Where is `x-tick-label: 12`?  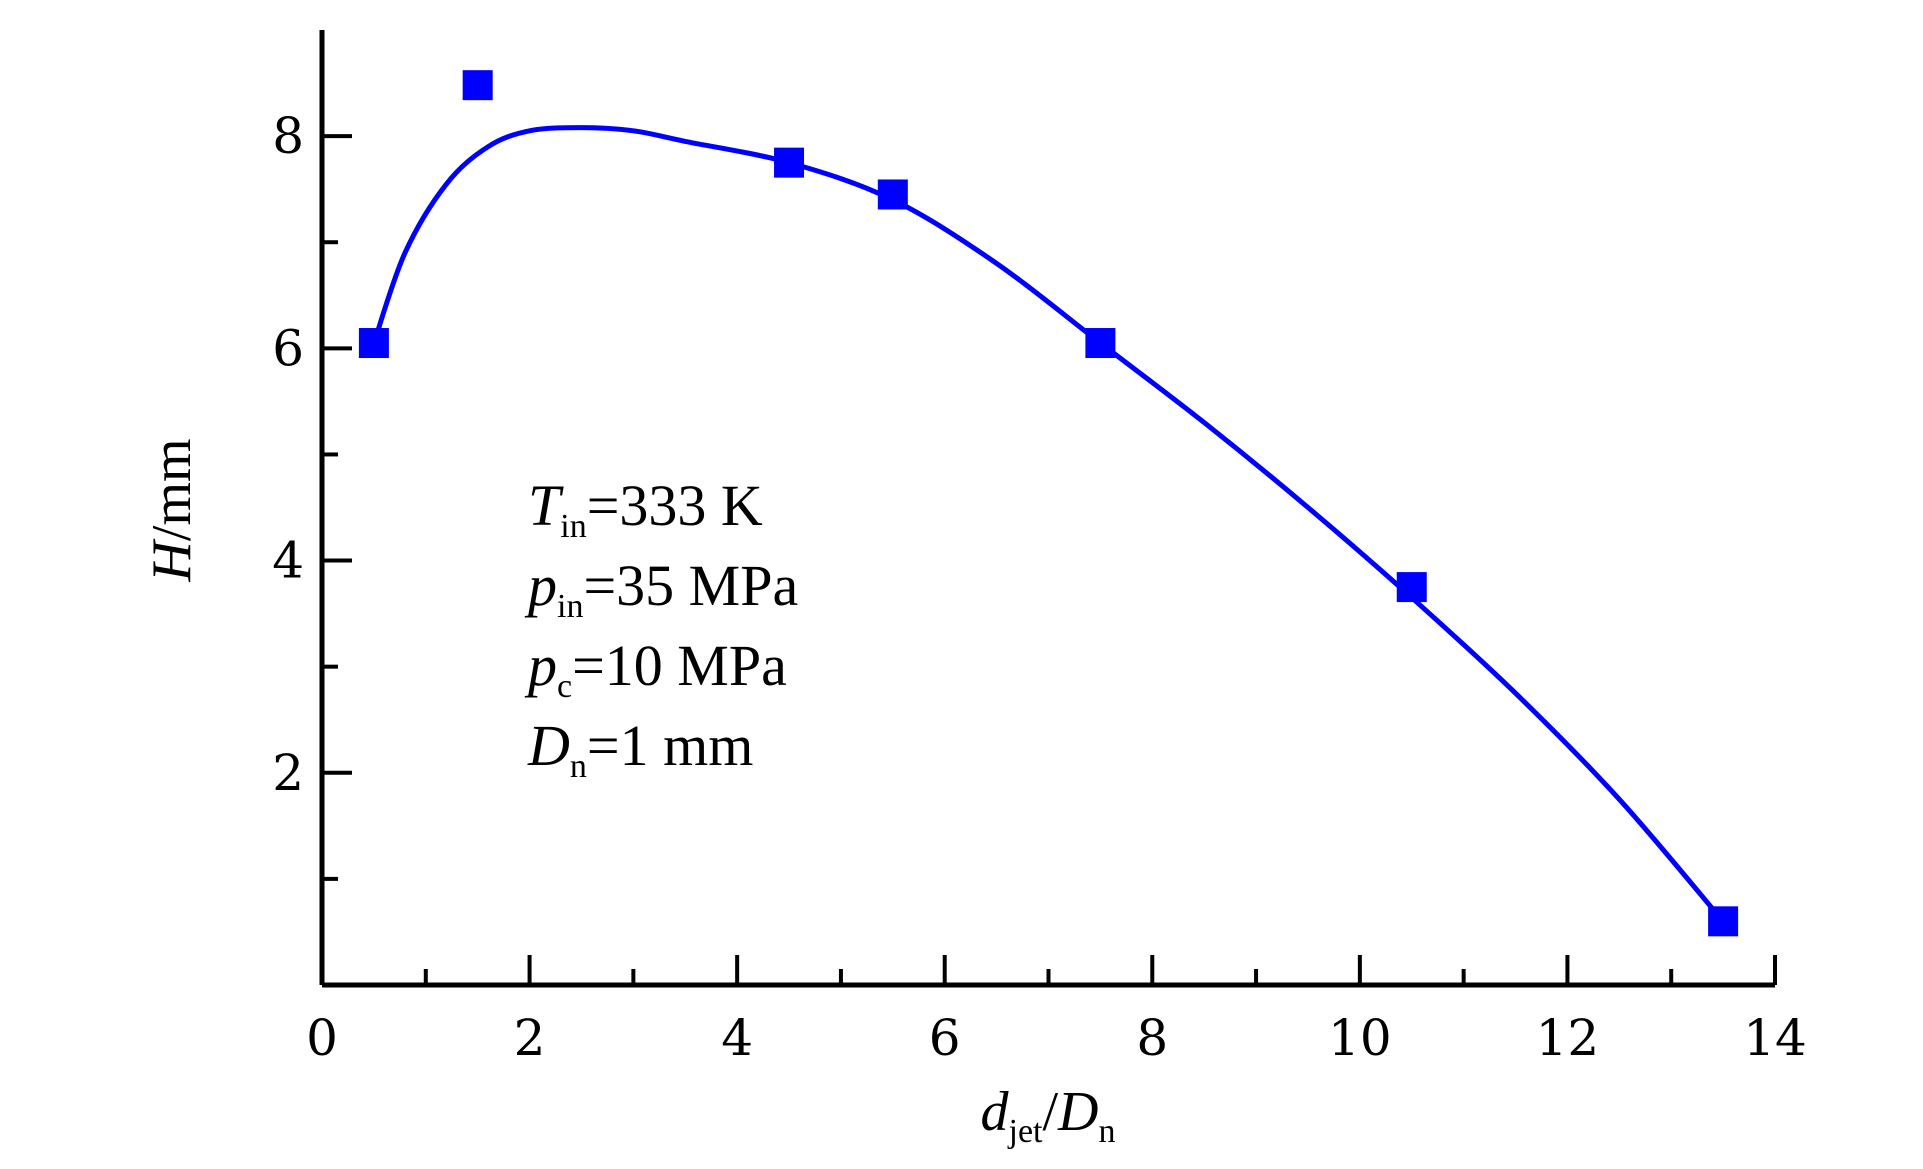
x-tick-label: 12 is located at coordinates (1568, 1038).